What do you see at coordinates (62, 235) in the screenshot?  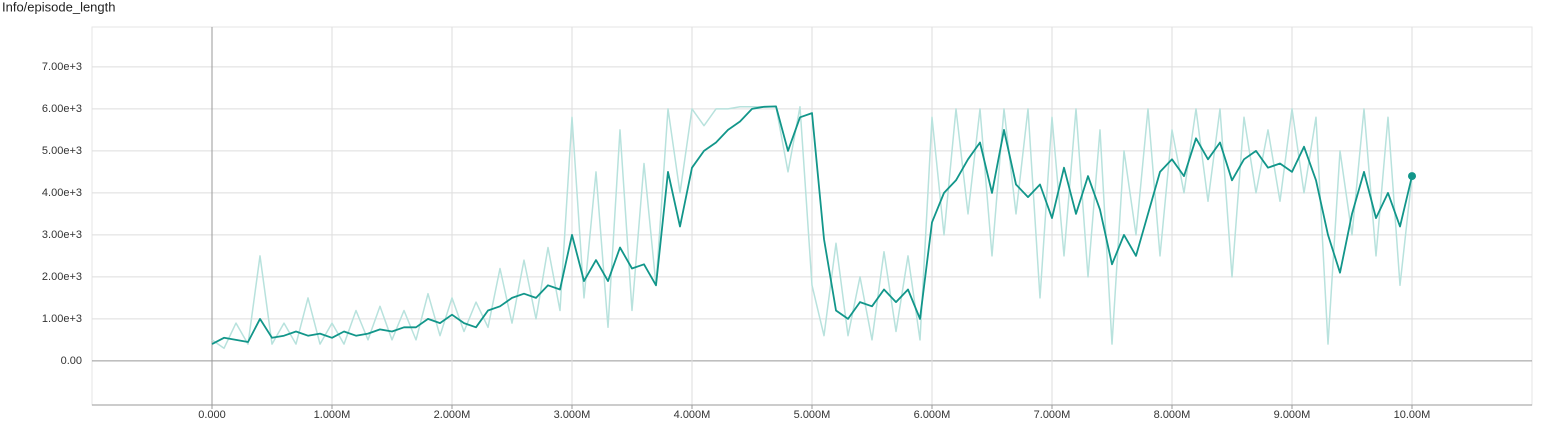 I see `y-tick-label: 3.00e+3` at bounding box center [62, 235].